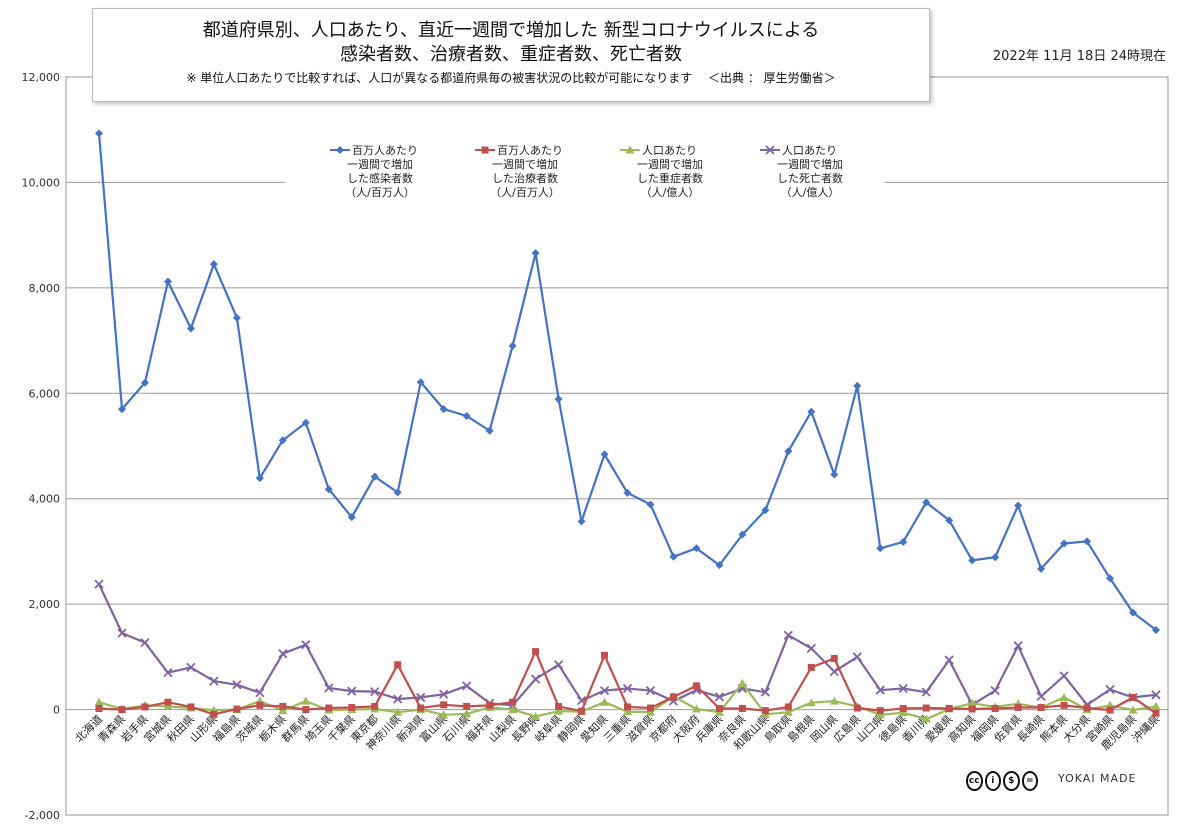 This screenshot has height=834, width=1200. Describe the element at coordinates (511, 54) in the screenshot. I see `chart-title-line2: 感染者数、治療者数、重症者数、死亡者数` at that location.